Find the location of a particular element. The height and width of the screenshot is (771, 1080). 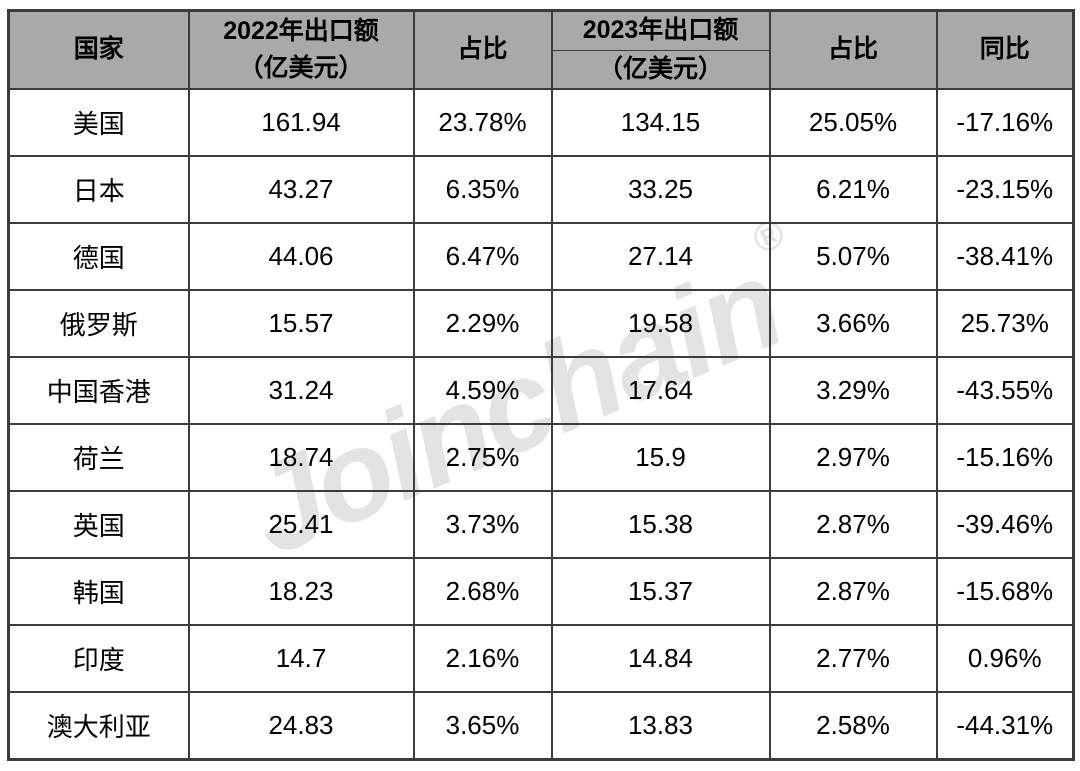

export-2023-cell: 15.9 is located at coordinates (660, 457).